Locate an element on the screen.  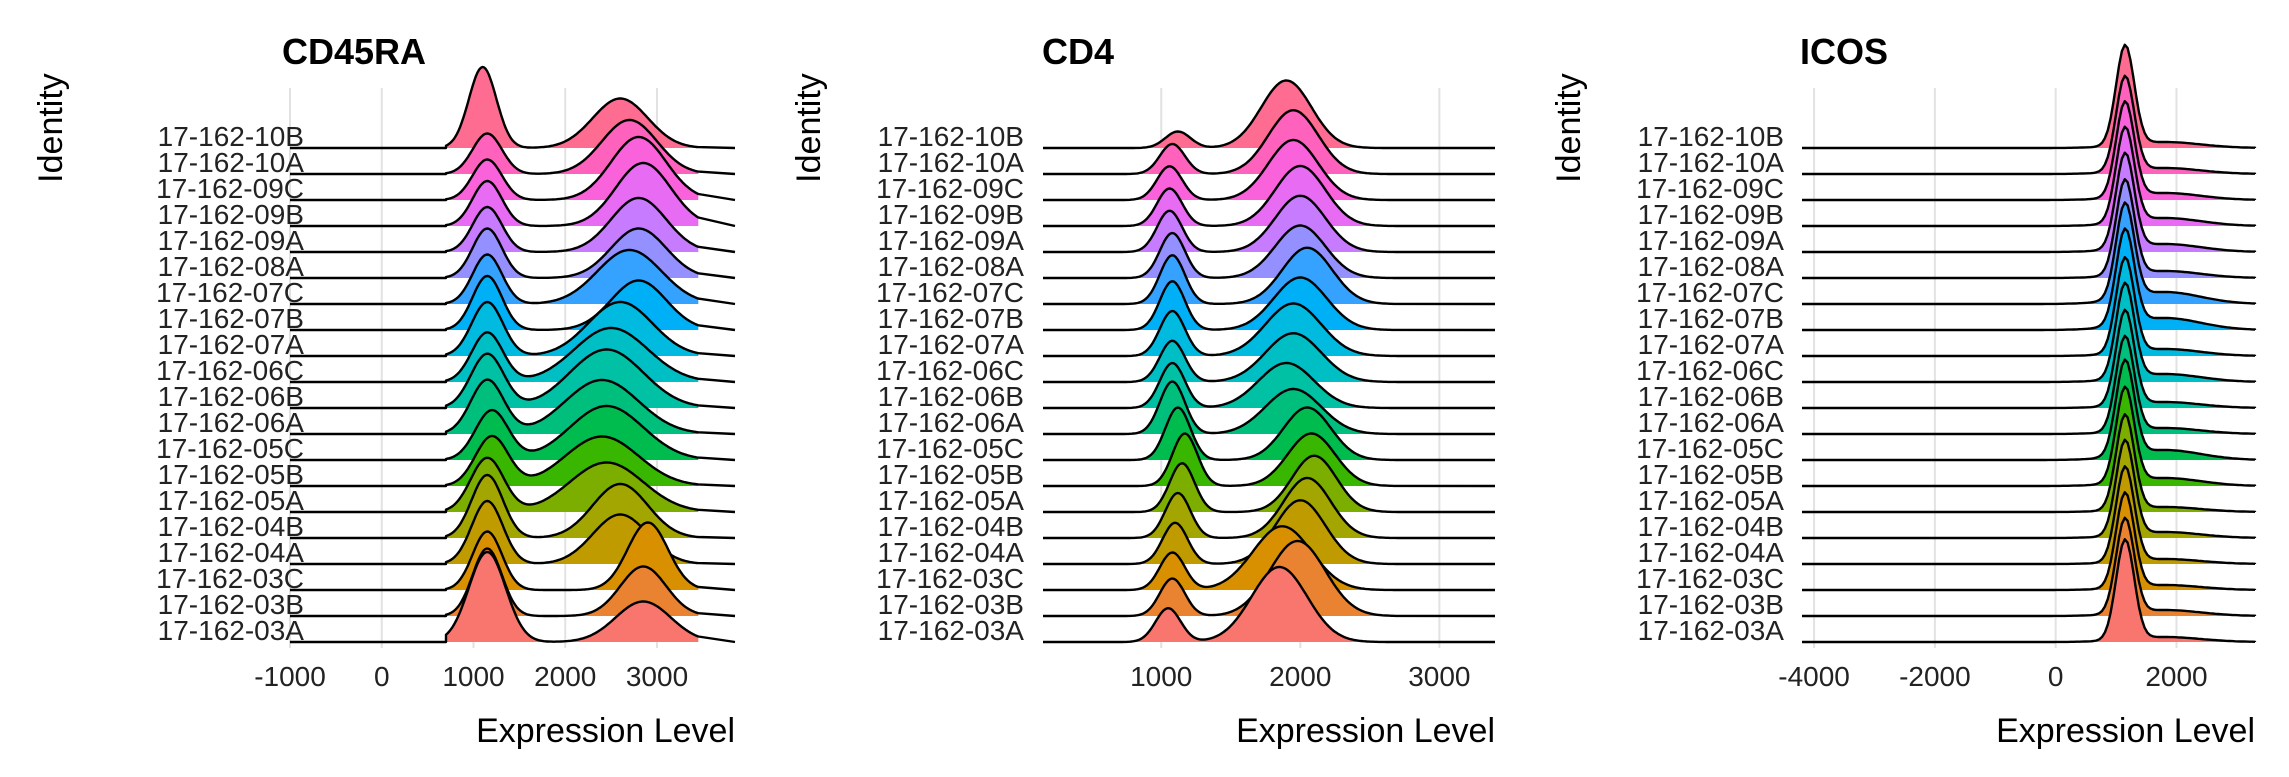
y-tick-label: 17-162-03A is located at coordinates (231, 630).